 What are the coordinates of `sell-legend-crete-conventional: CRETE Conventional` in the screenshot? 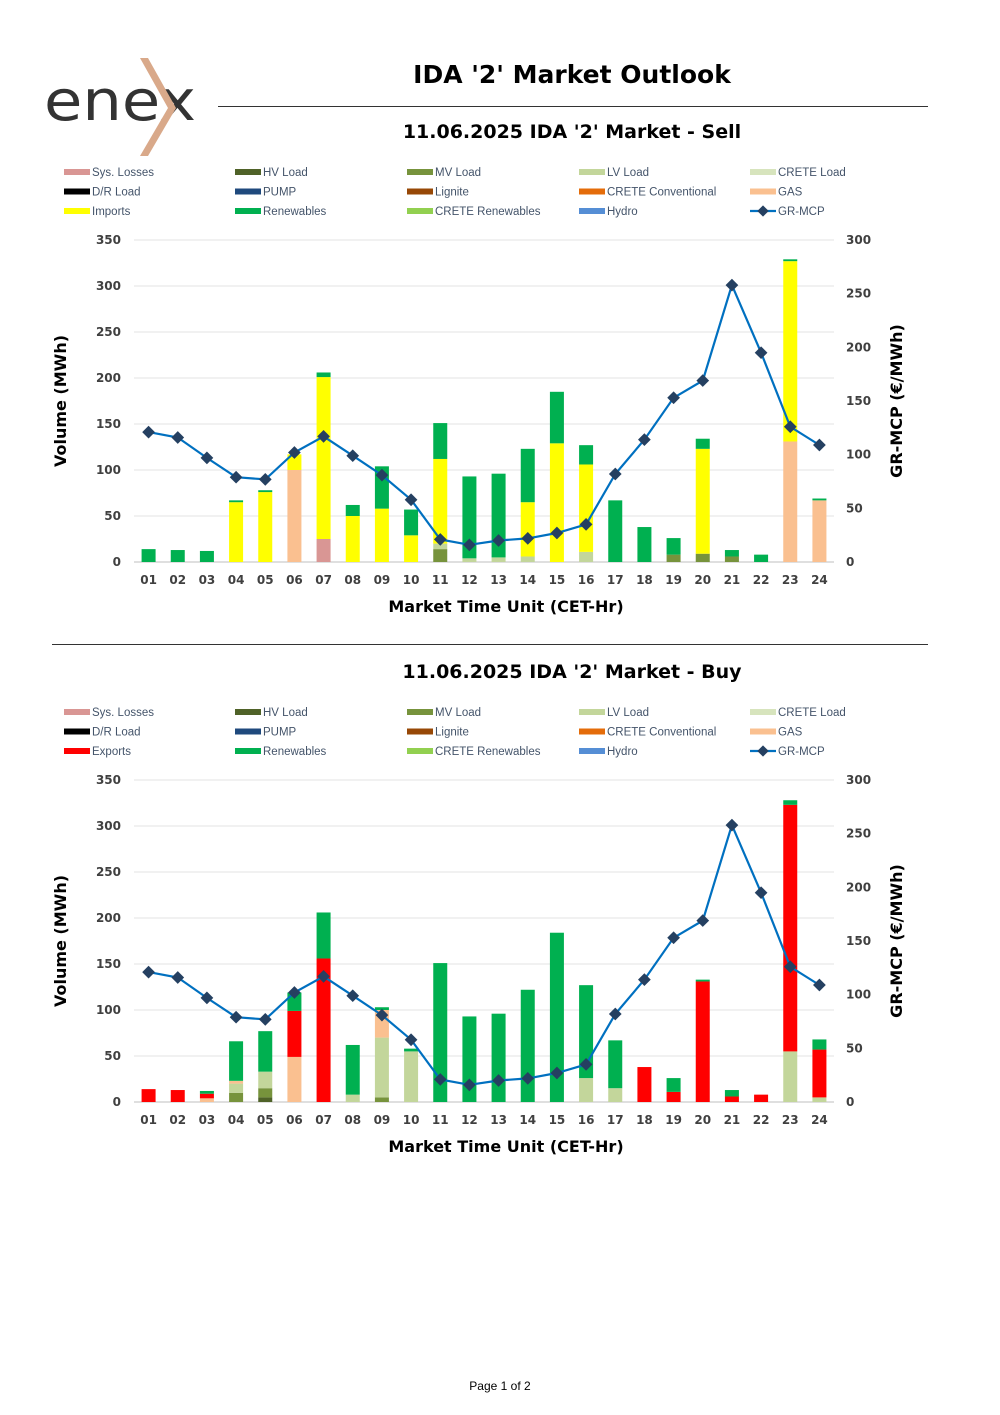 It's located at (647, 193).